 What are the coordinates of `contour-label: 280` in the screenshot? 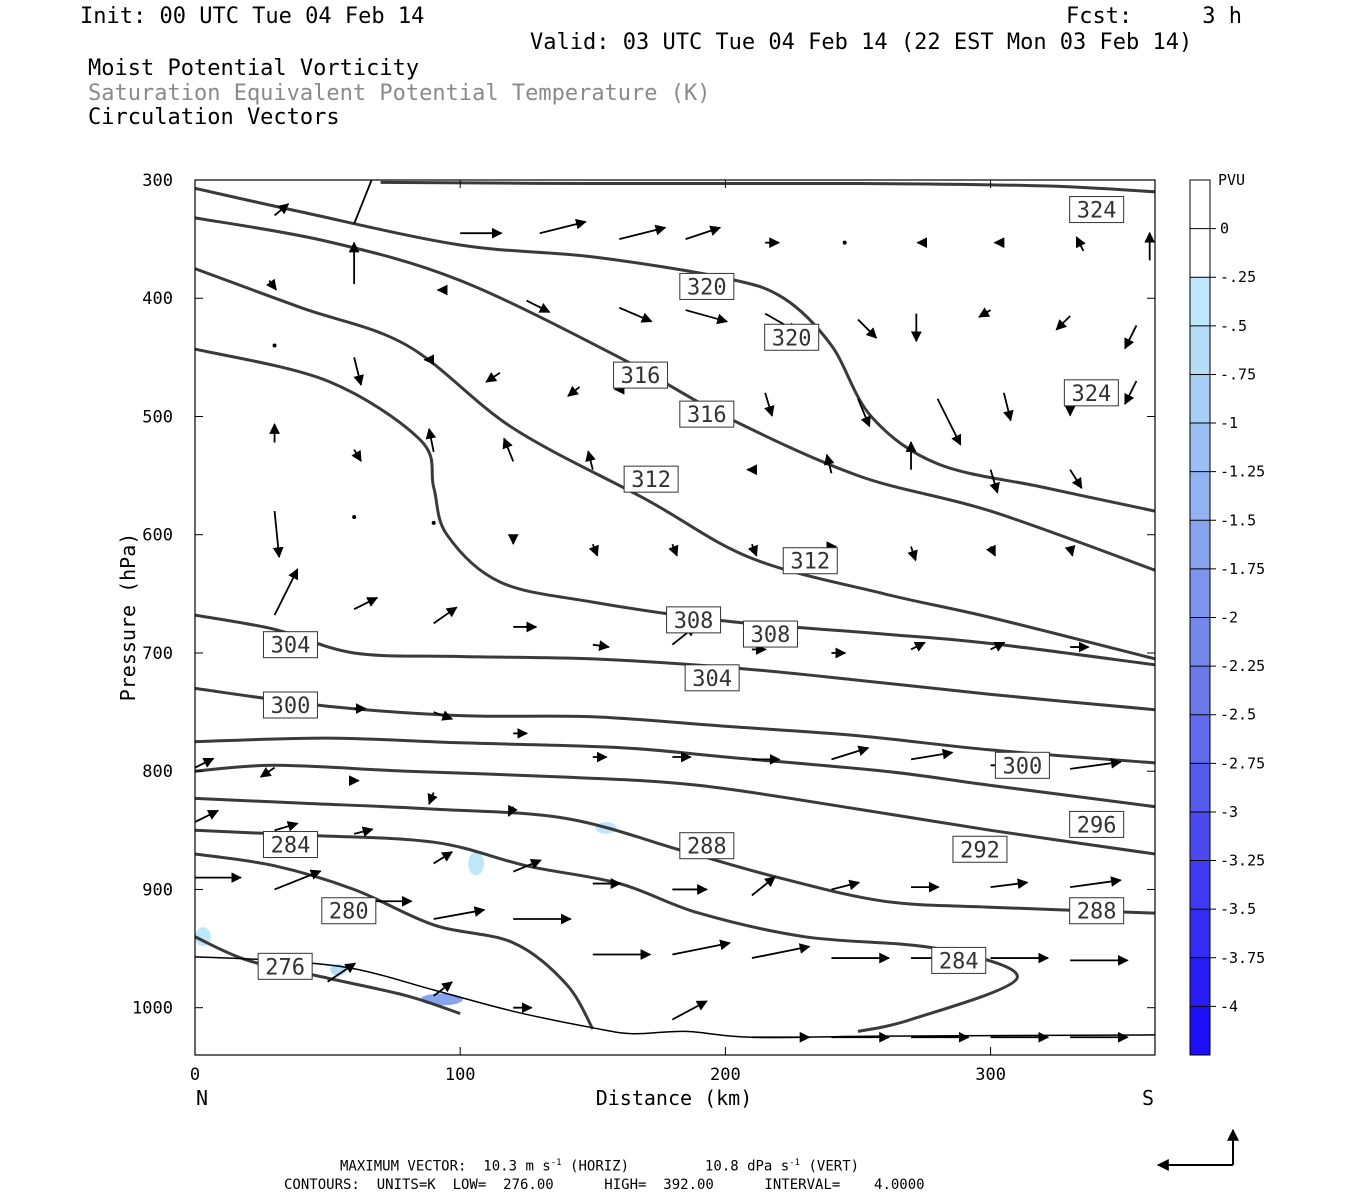 It's located at (349, 911).